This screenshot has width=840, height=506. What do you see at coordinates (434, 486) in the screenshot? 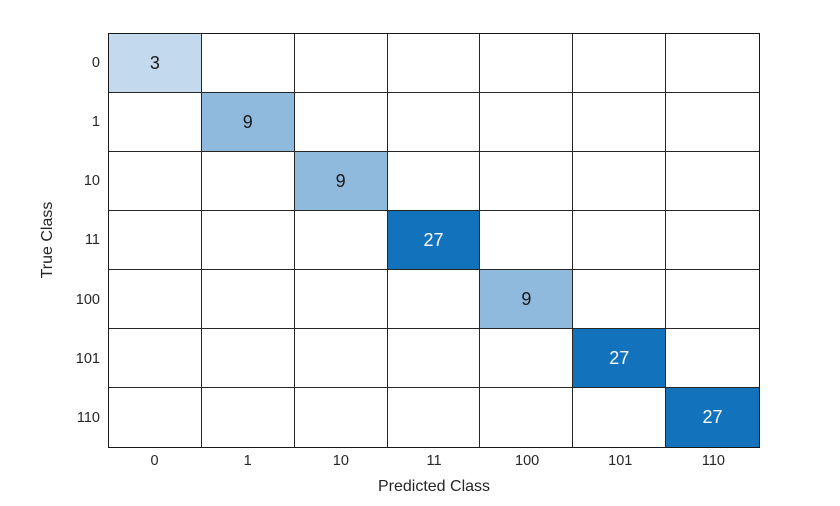
I see `x-axis-label: Predicted Class` at bounding box center [434, 486].